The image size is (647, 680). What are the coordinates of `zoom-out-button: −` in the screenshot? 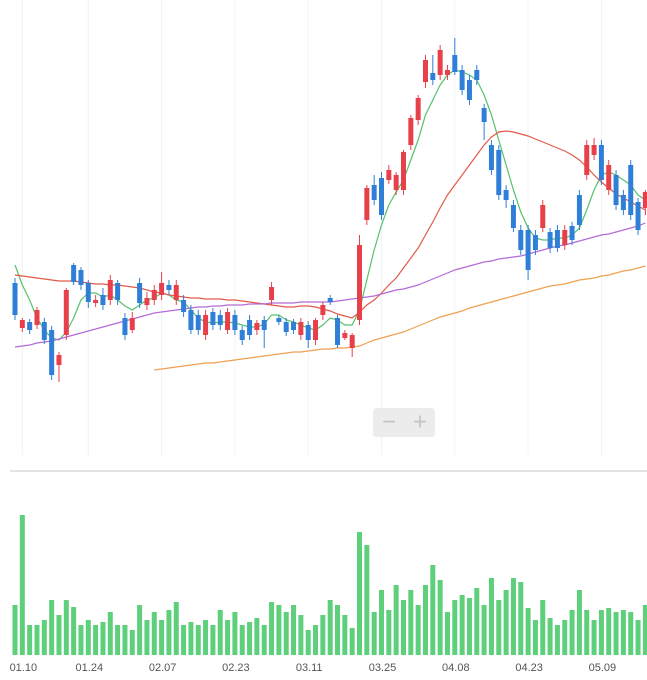 It's located at (389, 422).